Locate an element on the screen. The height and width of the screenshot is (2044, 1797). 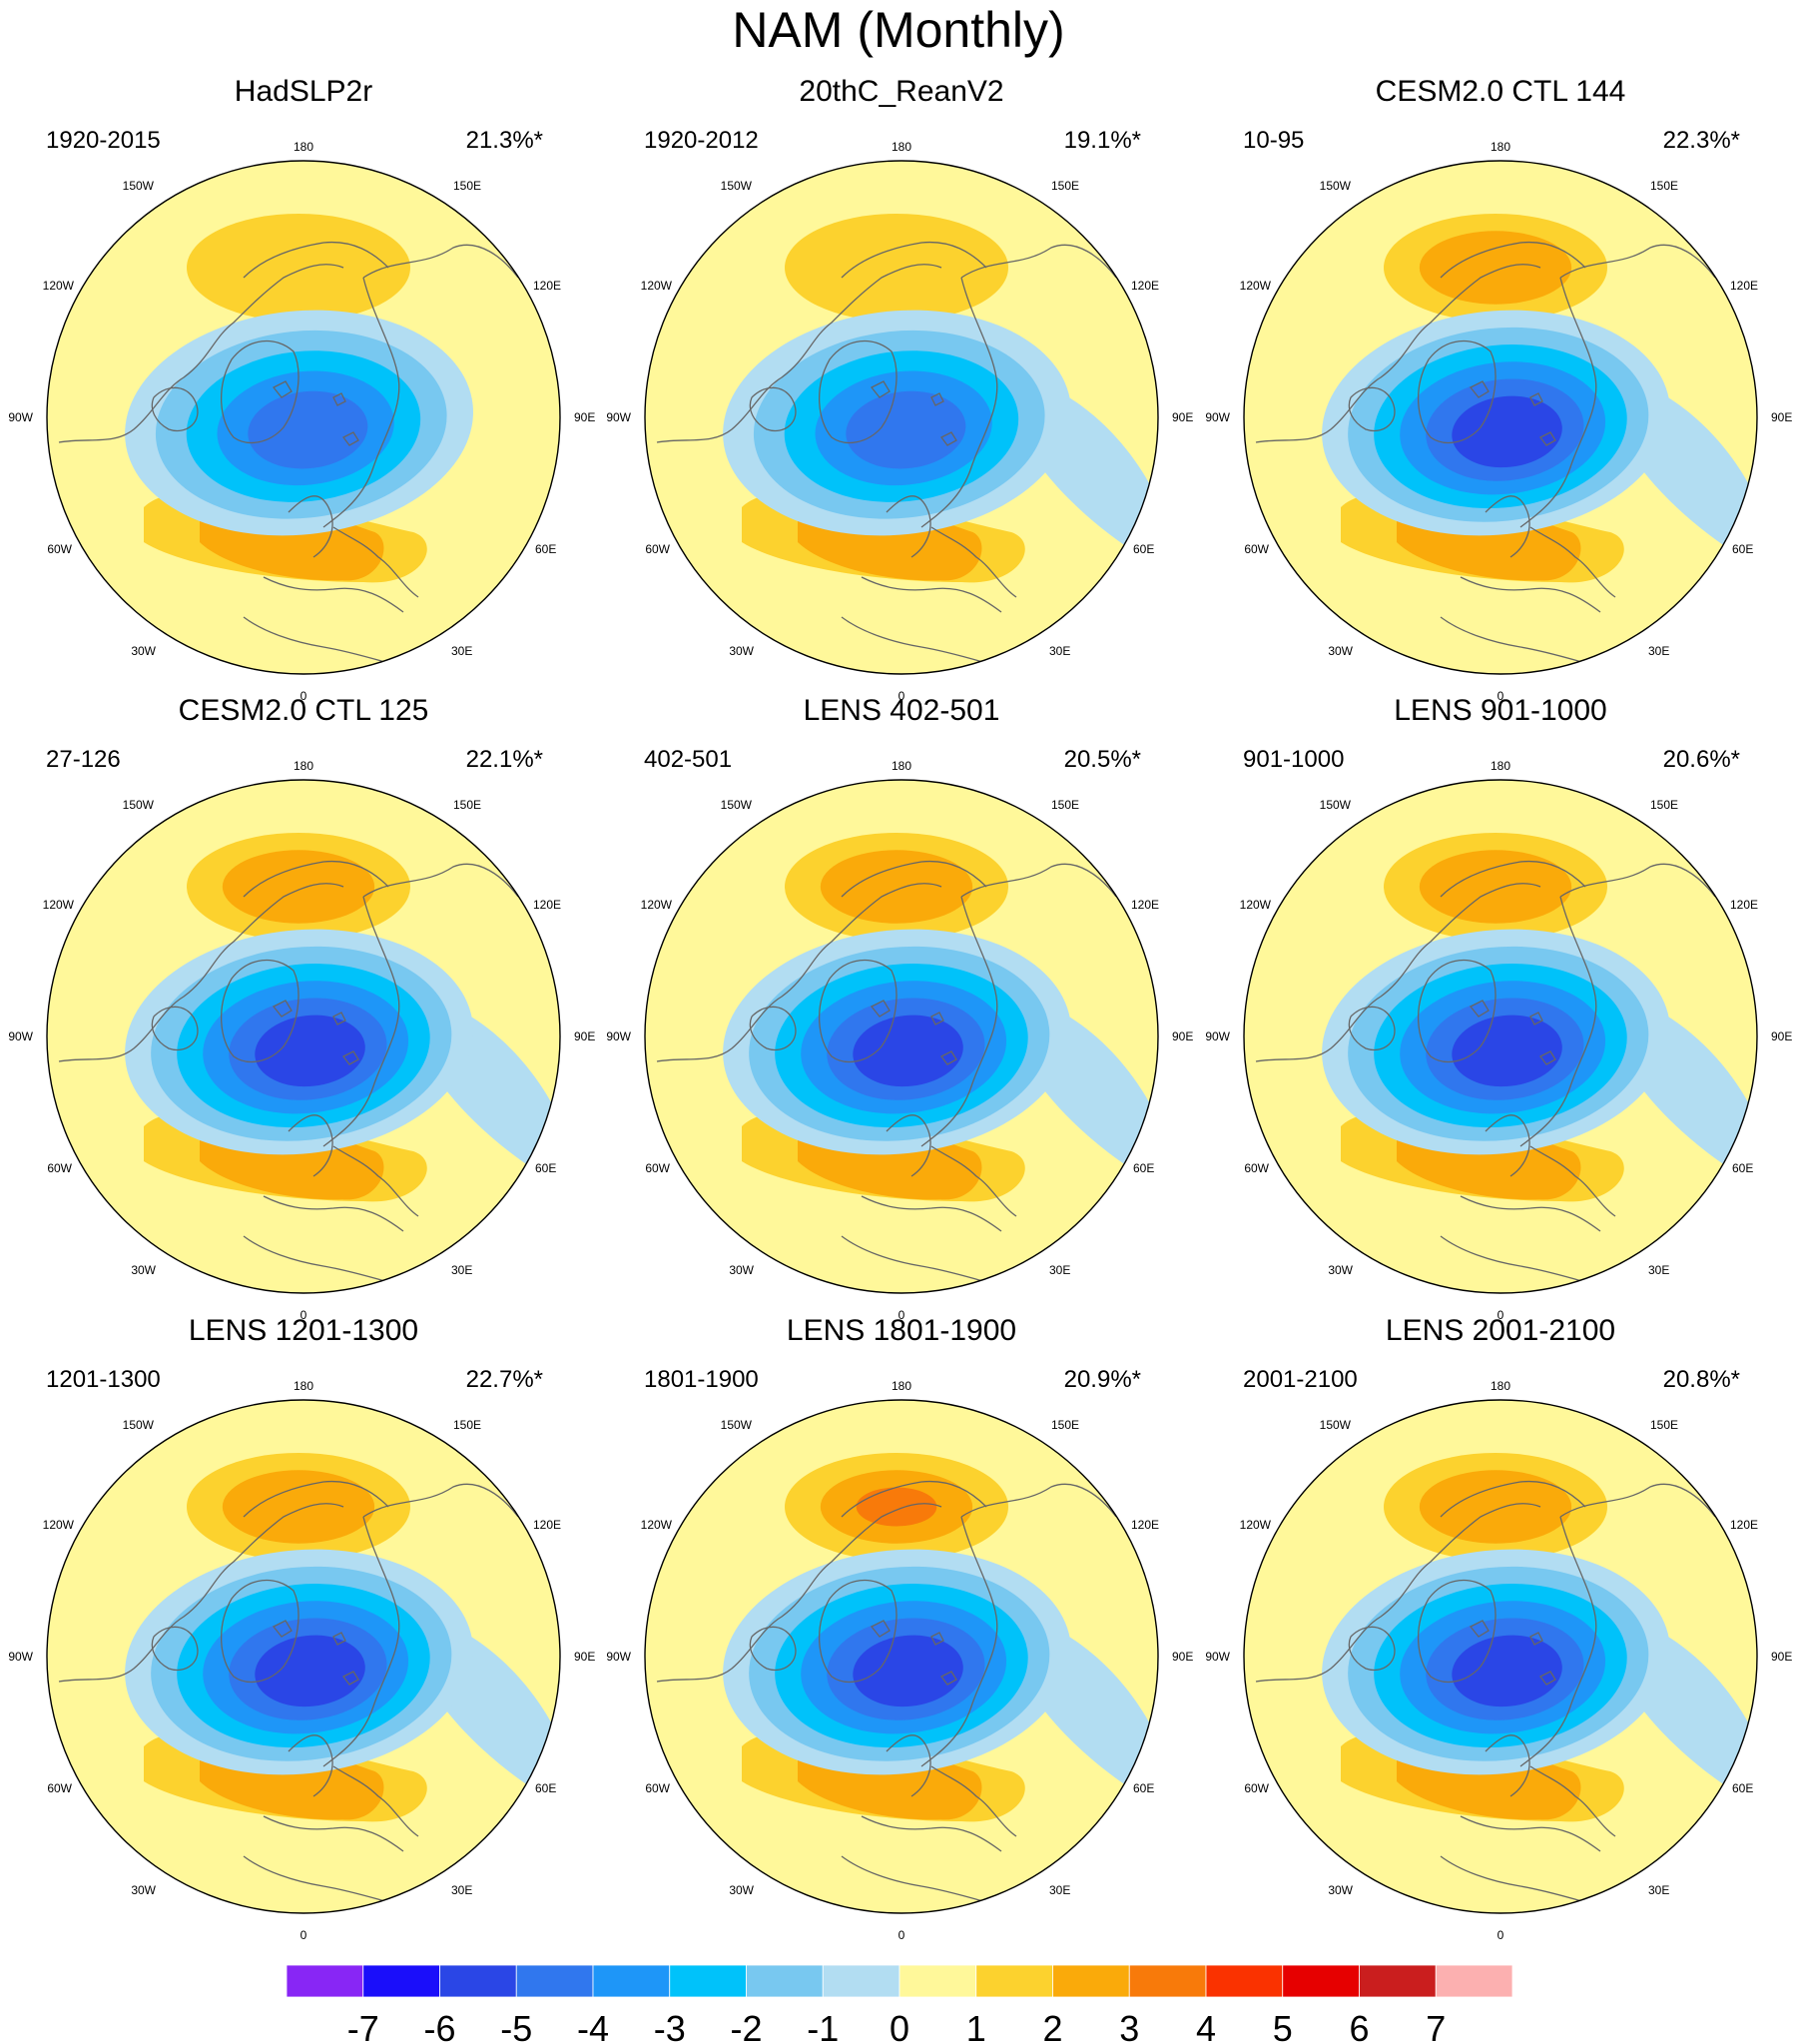
colorbar-tick-label: 6 is located at coordinates (1359, 2026).